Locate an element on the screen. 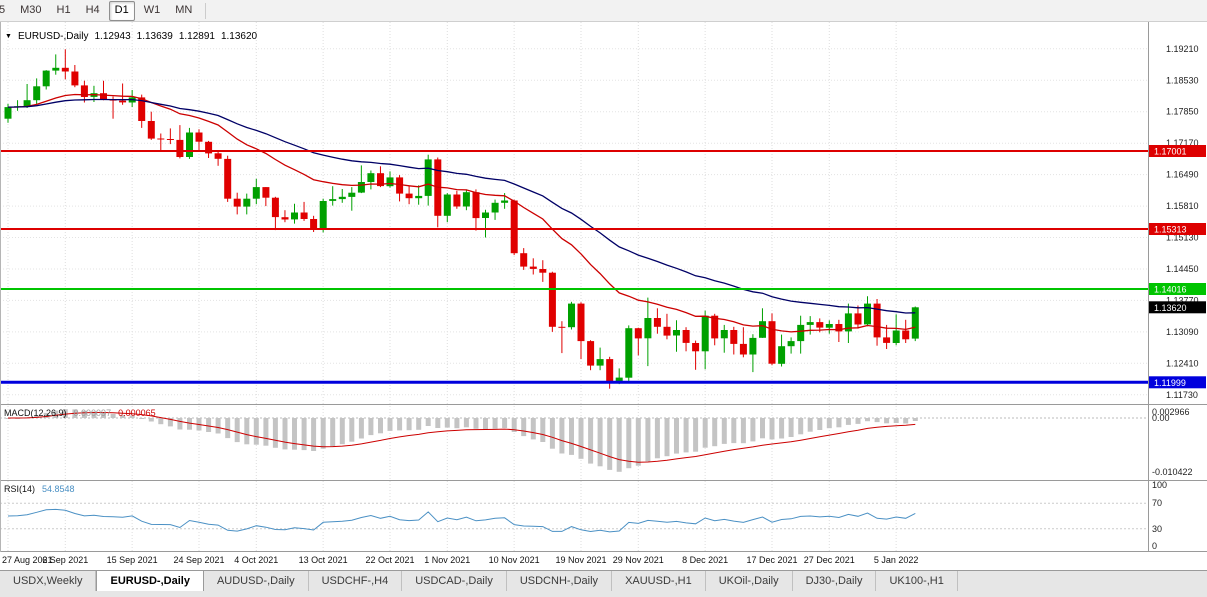 The width and height of the screenshot is (1207, 597). chart-symbol-timeframe: EURUSD-,Daily is located at coordinates (53, 36).